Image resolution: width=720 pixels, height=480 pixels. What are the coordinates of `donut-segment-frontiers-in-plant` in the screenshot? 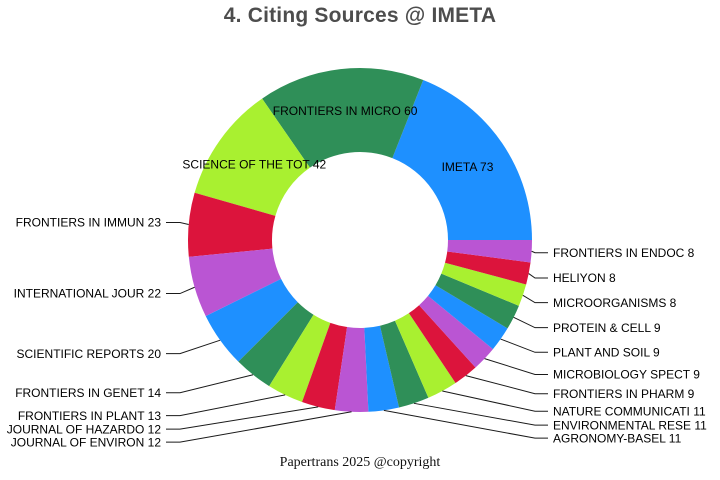 It's located at (300, 358).